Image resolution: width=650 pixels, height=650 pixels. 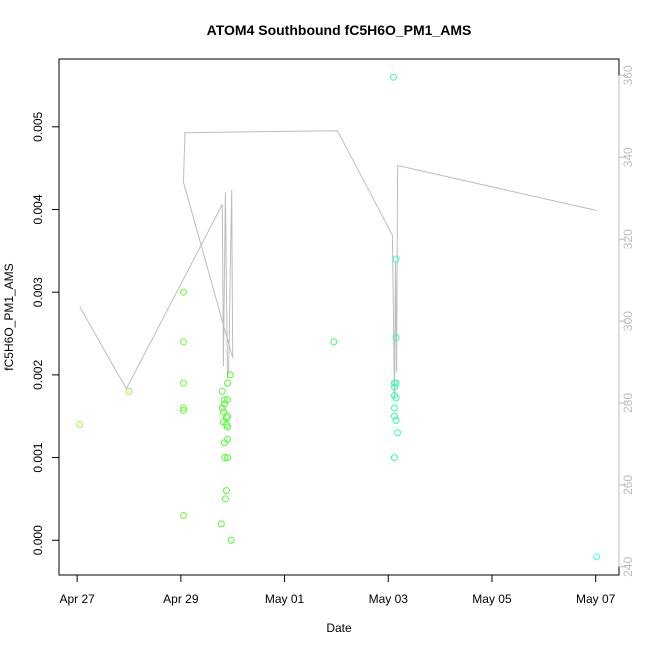 I want to click on y-left-tick-label: 0.002, so click(x=38, y=375).